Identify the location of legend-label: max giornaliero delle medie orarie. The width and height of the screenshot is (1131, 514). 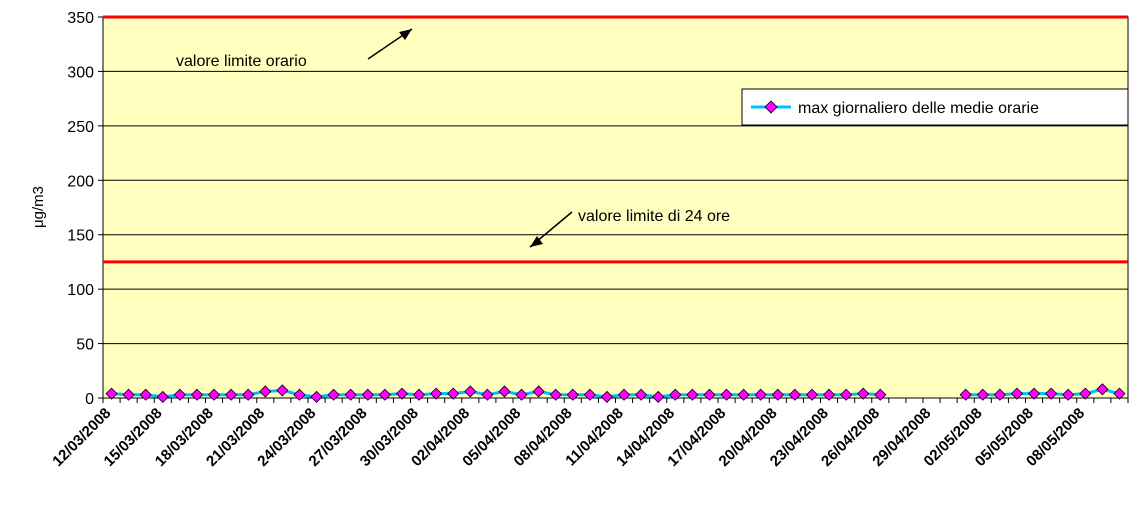
(918, 108).